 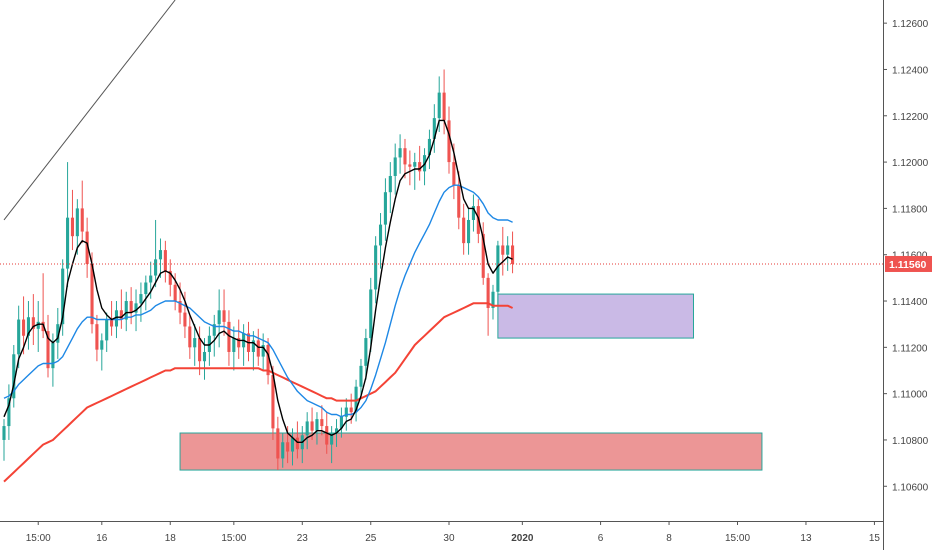 I want to click on time-tick-label: 15:00, so click(x=38, y=538).